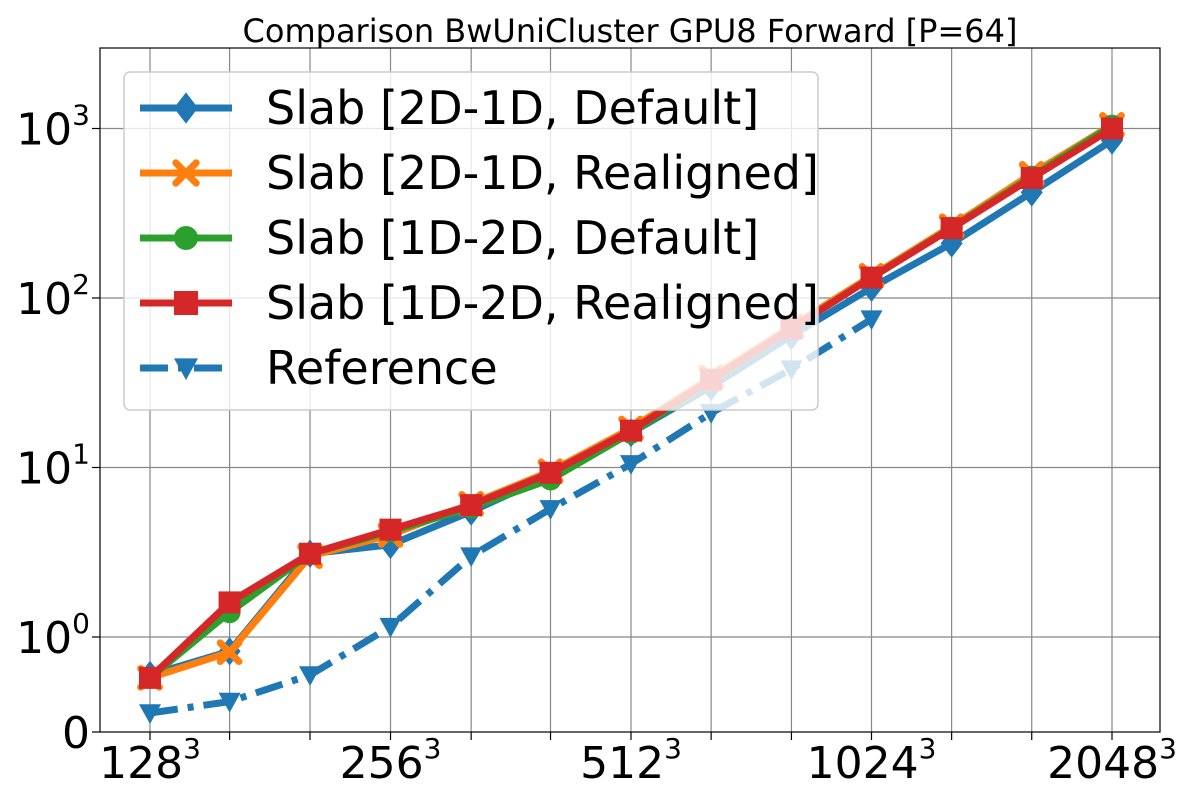 The image size is (1200, 800). Describe the element at coordinates (872, 760) in the screenshot. I see `x-tick-label: 10243` at that location.